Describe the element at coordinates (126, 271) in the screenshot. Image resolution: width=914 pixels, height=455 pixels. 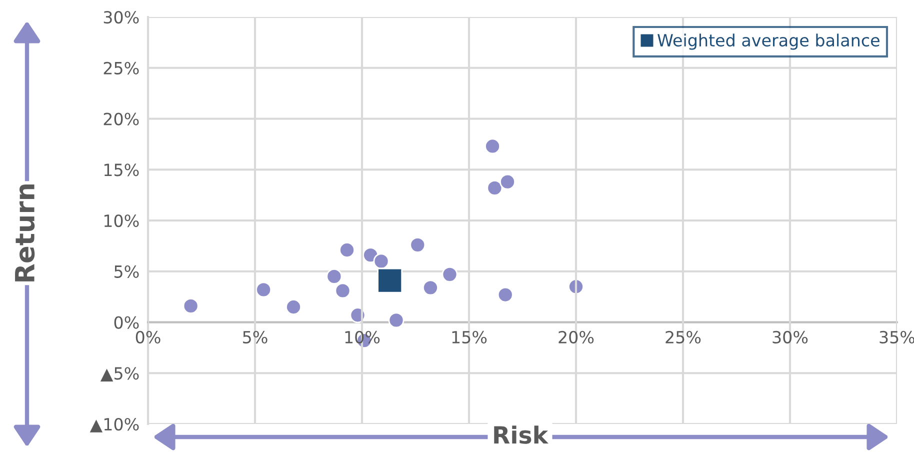
I see `y-tick-label: 5%` at that location.